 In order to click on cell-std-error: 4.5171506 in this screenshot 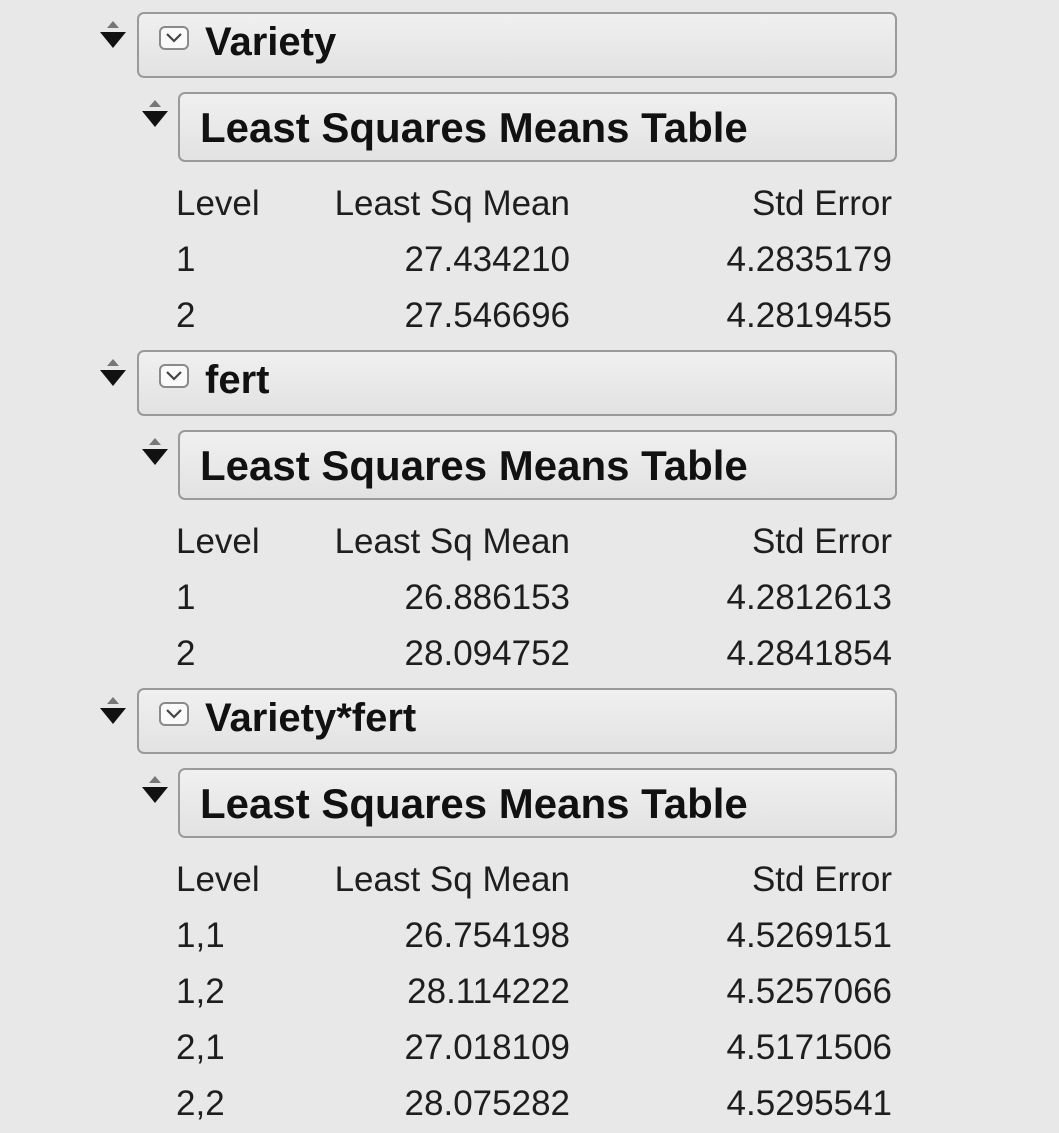, I will do `click(809, 1047)`.